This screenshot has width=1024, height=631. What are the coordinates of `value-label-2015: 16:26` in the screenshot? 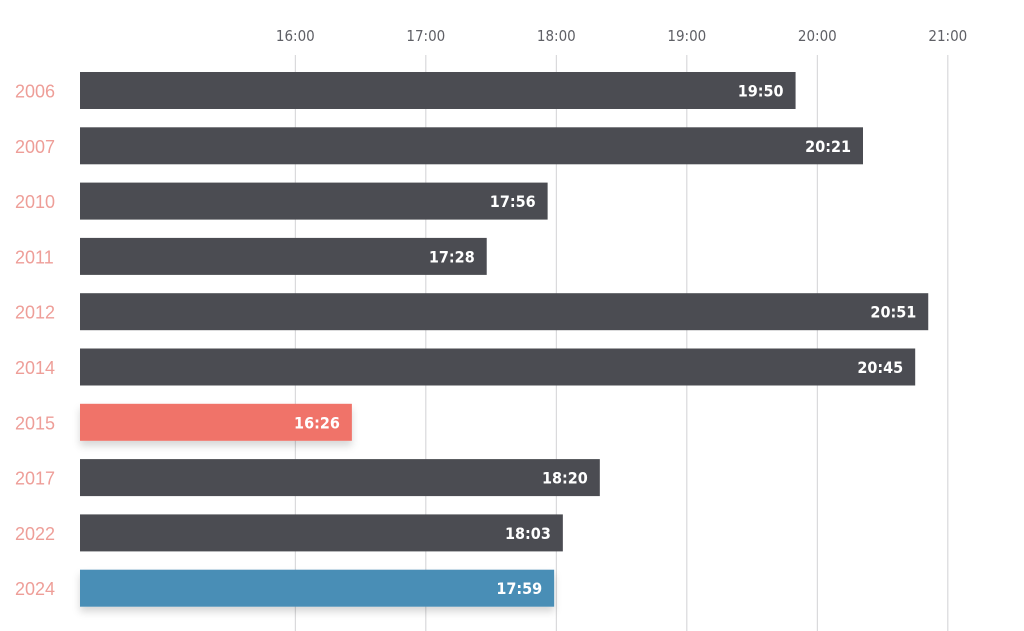 It's located at (317, 422).